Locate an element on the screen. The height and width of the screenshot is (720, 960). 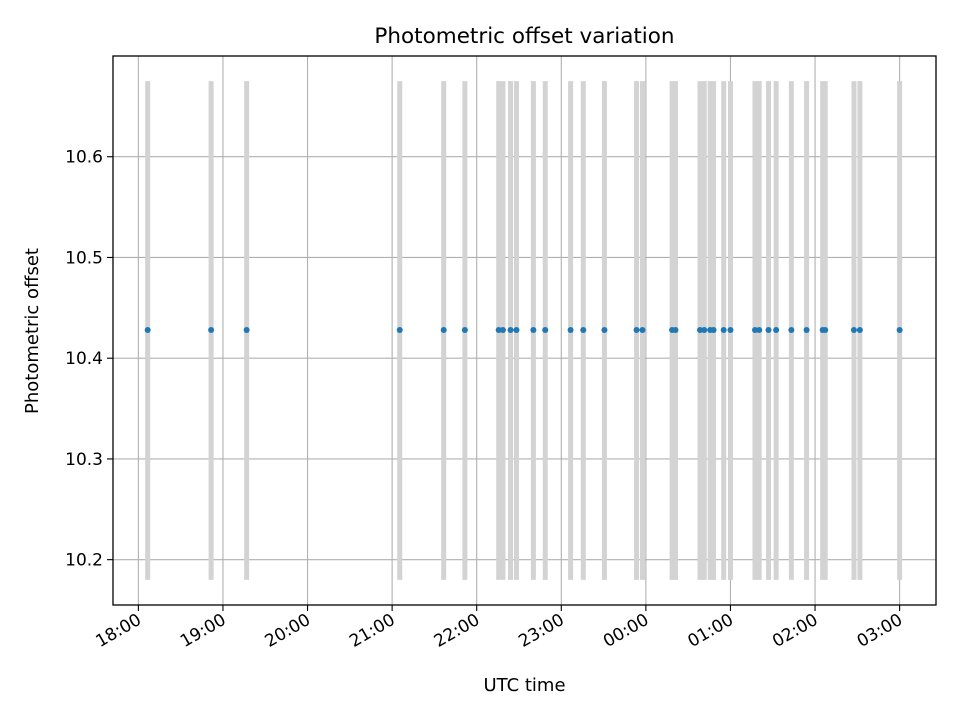
y-tick-label: 10.5 is located at coordinates (84, 258).